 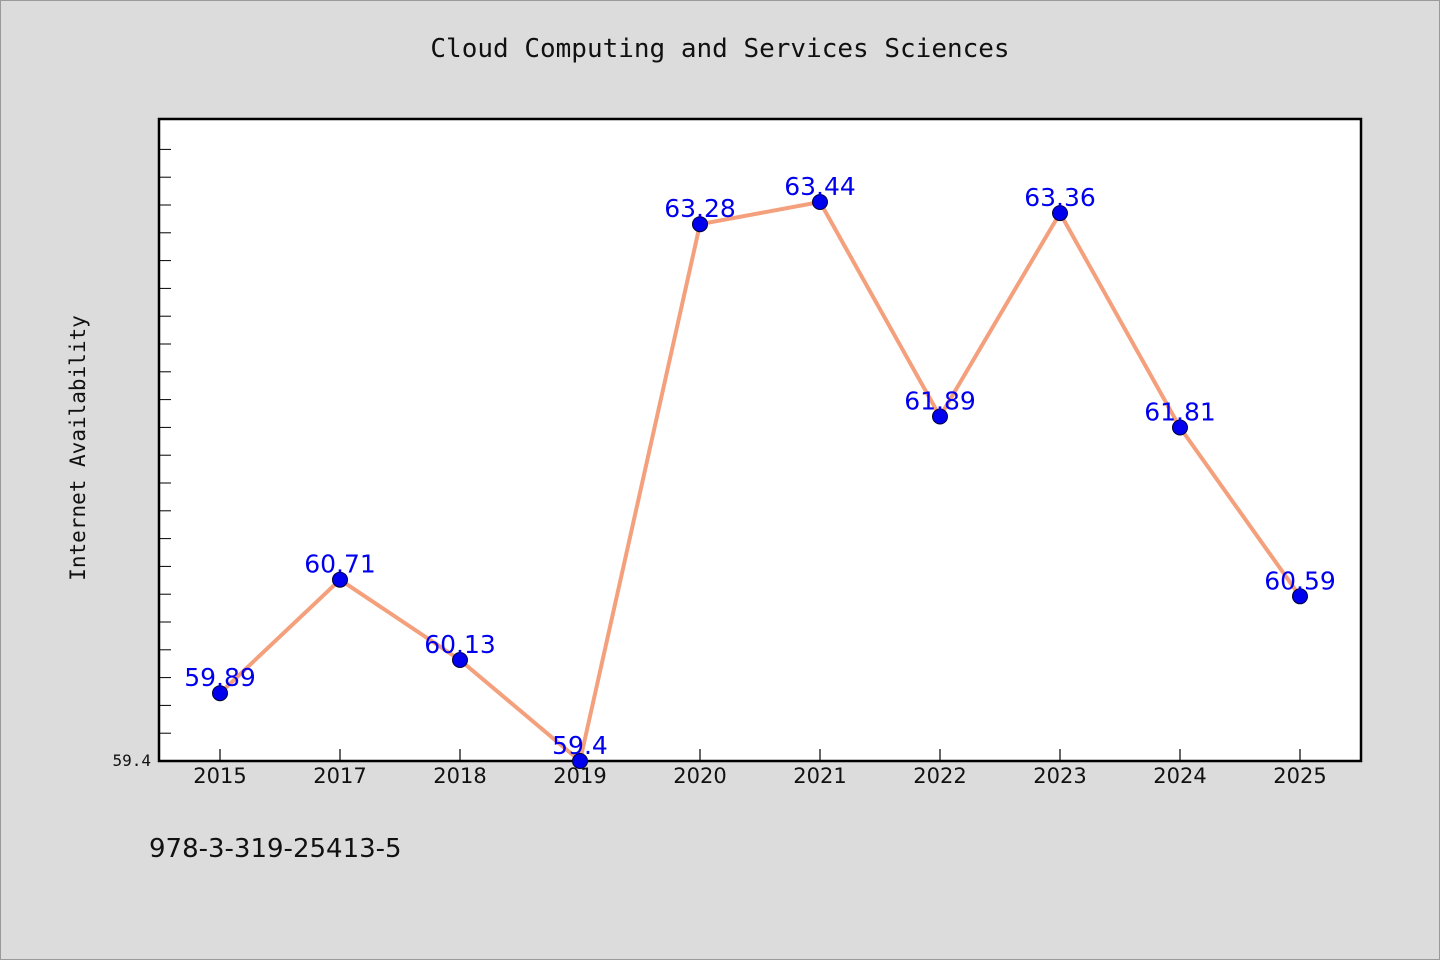 What do you see at coordinates (940, 401) in the screenshot?
I see `data-label: 61.89` at bounding box center [940, 401].